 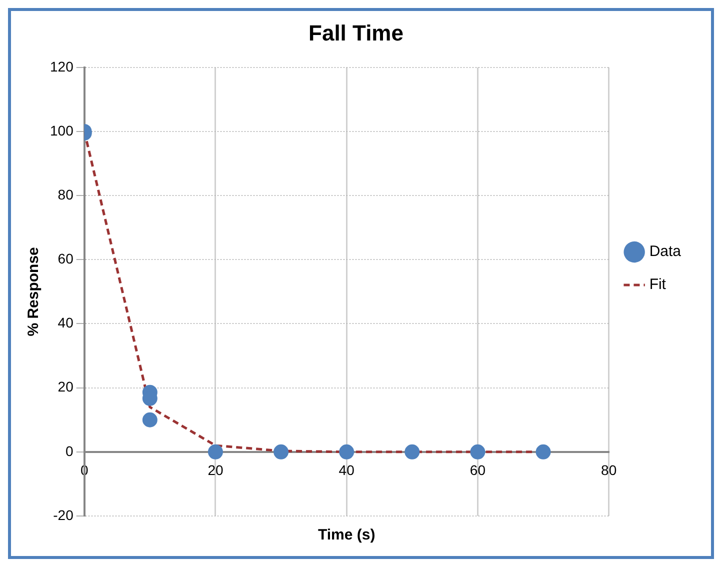 I want to click on x-tick-label: 40, so click(x=346, y=470).